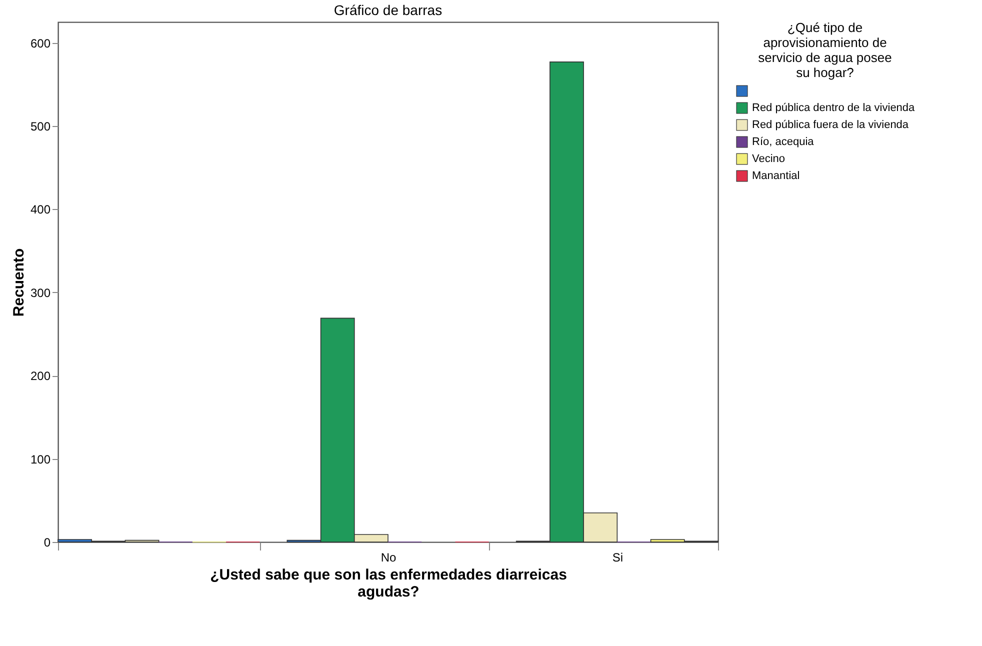 This screenshot has width=982, height=646. I want to click on y-tick-label: 300, so click(40, 293).